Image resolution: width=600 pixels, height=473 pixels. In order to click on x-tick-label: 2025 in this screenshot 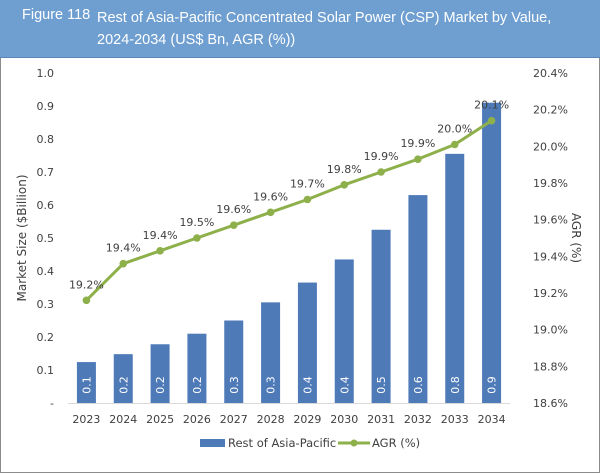, I will do `click(160, 419)`.